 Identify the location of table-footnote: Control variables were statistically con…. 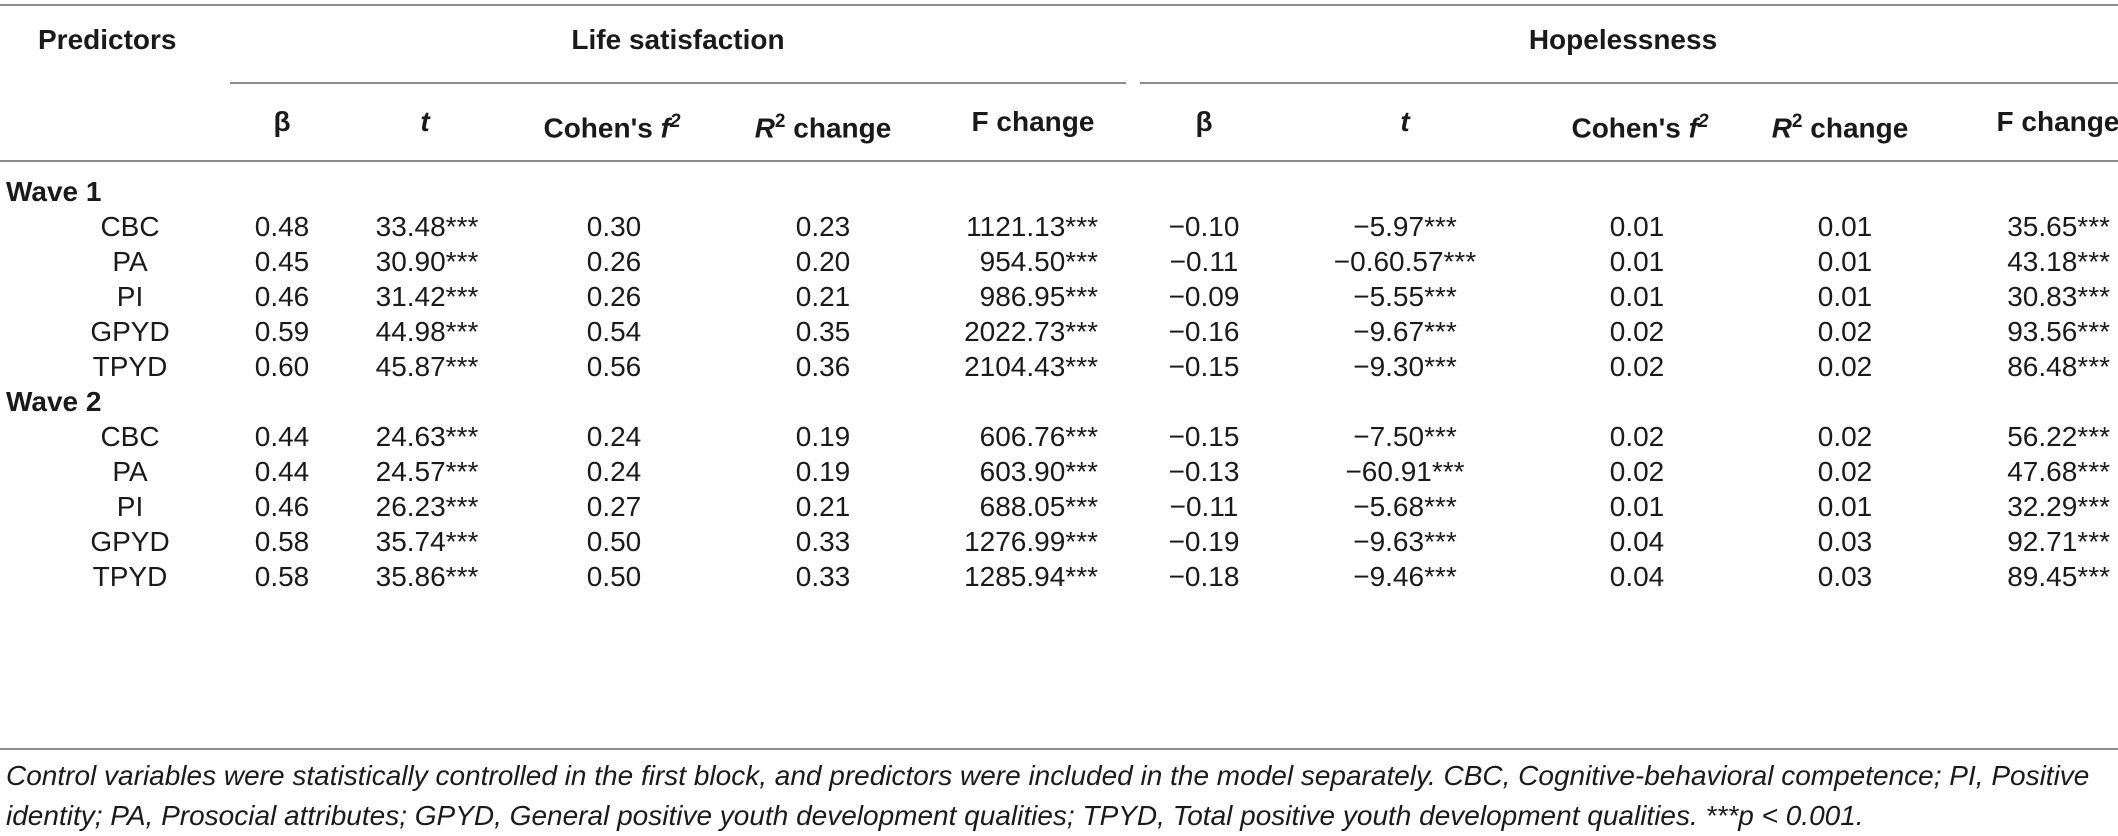
(1056, 796).